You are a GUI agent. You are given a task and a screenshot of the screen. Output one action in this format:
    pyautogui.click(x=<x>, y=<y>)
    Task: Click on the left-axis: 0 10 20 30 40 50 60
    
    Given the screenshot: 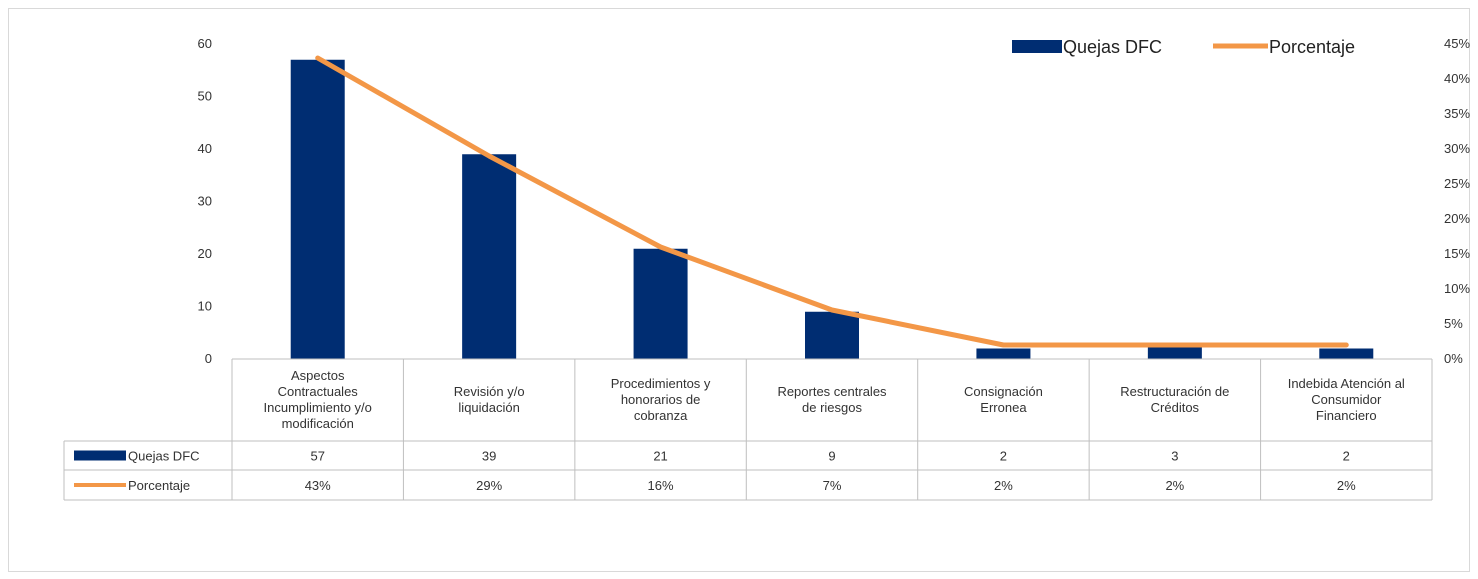 What is the action you would take?
    pyautogui.click(x=205, y=201)
    